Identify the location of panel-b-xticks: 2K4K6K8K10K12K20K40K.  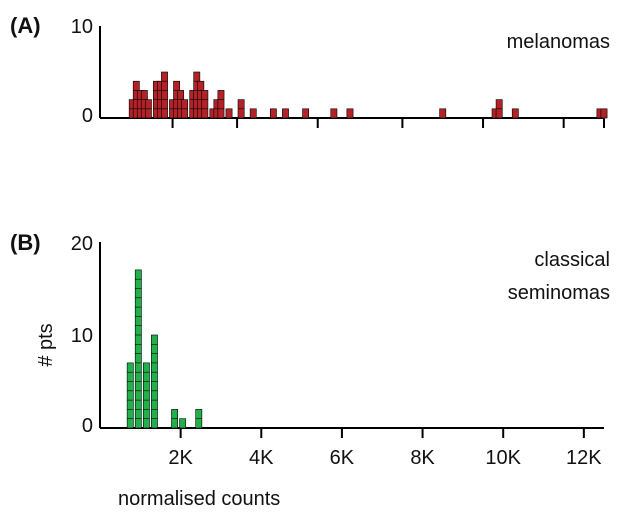
(385, 448).